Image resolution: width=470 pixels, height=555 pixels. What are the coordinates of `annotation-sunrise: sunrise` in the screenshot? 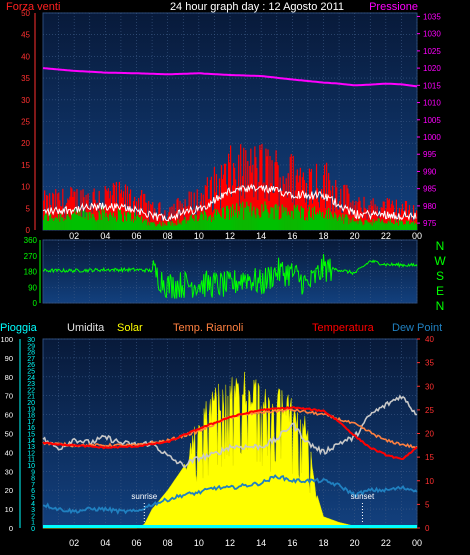 It's located at (144, 496).